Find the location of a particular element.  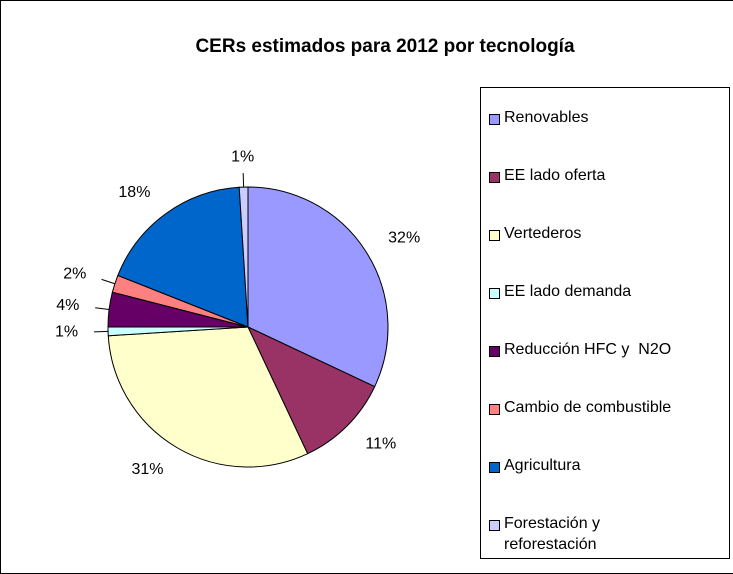

legend-label: Vertederos is located at coordinates (543, 233).